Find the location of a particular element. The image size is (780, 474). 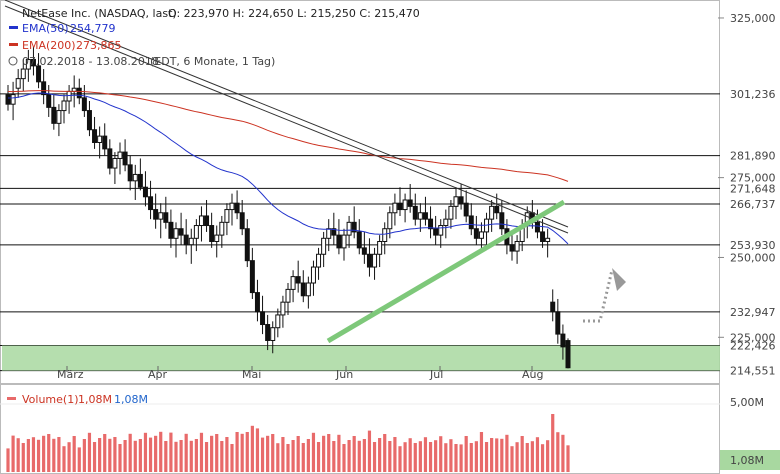

header-period: 07.02.2018 - 13.08.2018 is located at coordinates (90, 61).